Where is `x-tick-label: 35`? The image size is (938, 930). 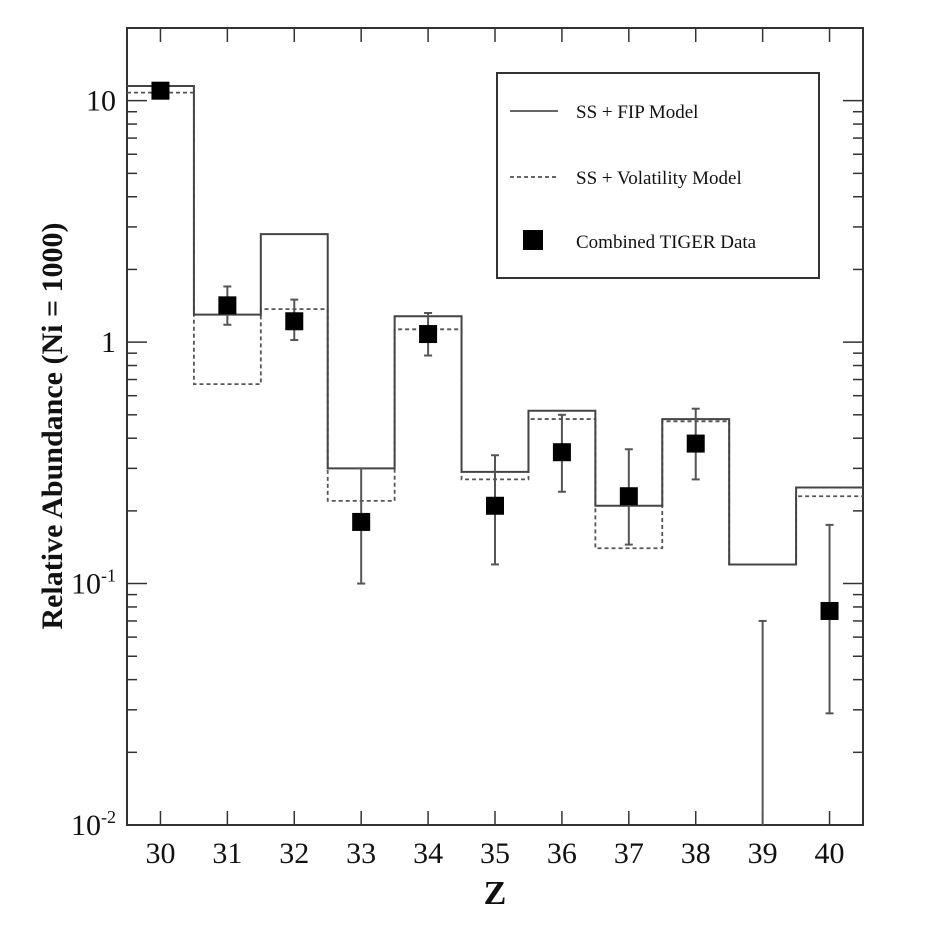
x-tick-label: 35 is located at coordinates (495, 853).